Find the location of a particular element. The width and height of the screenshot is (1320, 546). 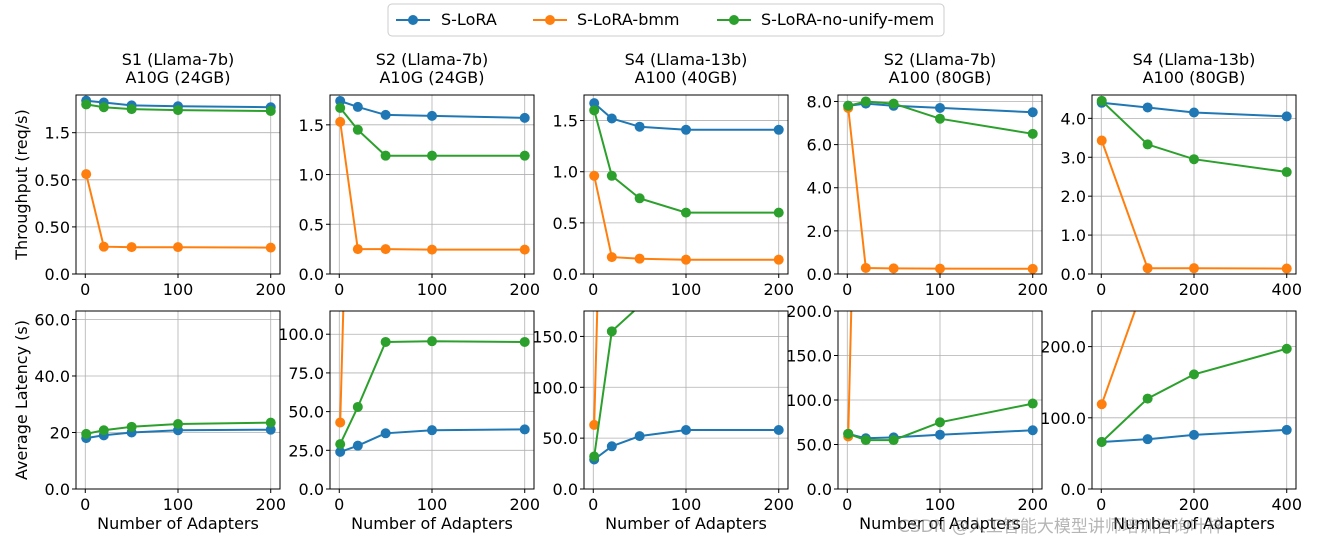

watermark: CSDN @人工智能大模型讲师培训咨询叶梓 is located at coordinates (1061, 527).